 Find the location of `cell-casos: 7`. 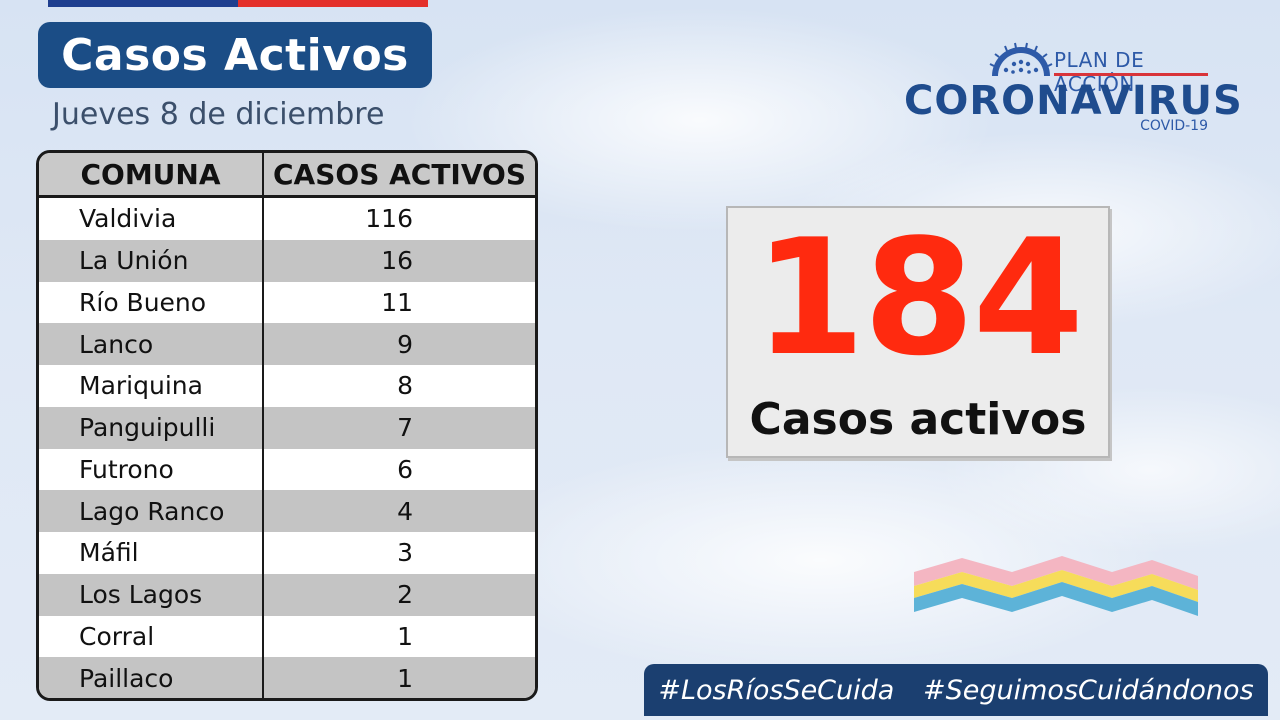

cell-casos: 7 is located at coordinates (405, 428).